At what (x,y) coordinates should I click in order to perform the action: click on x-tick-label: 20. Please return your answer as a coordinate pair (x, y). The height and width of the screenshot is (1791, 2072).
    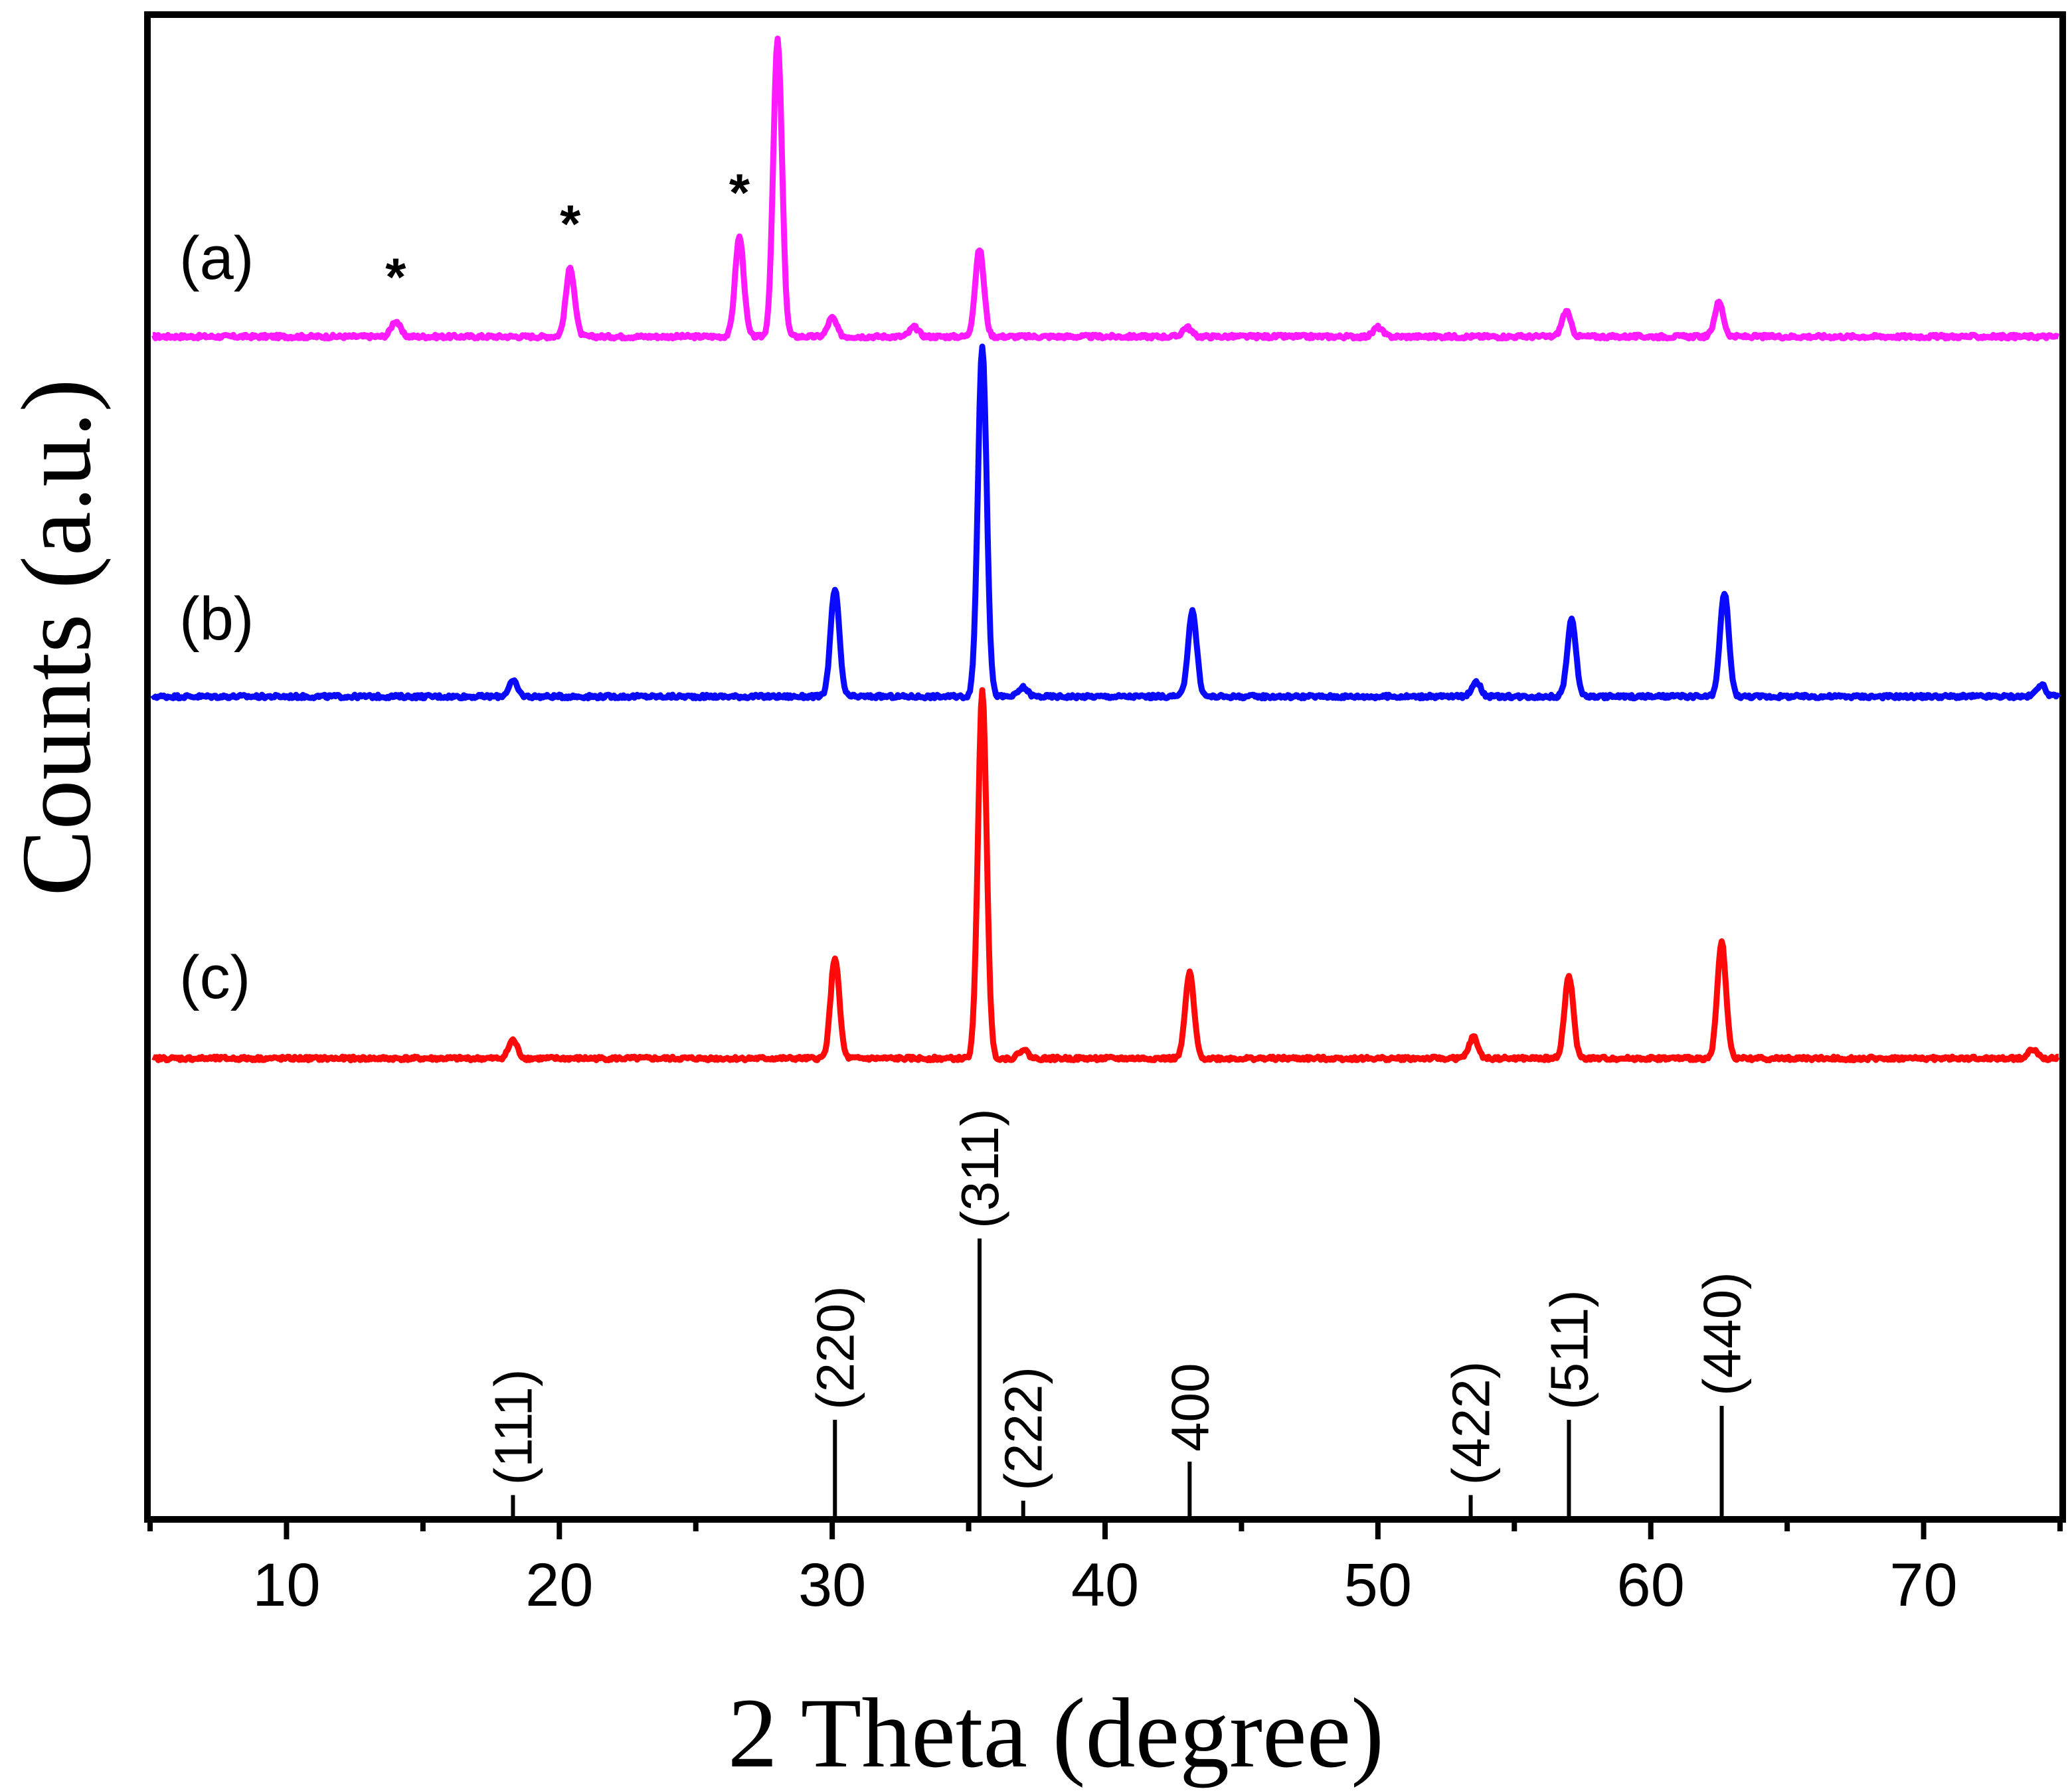
    Looking at the image, I should click on (559, 1585).